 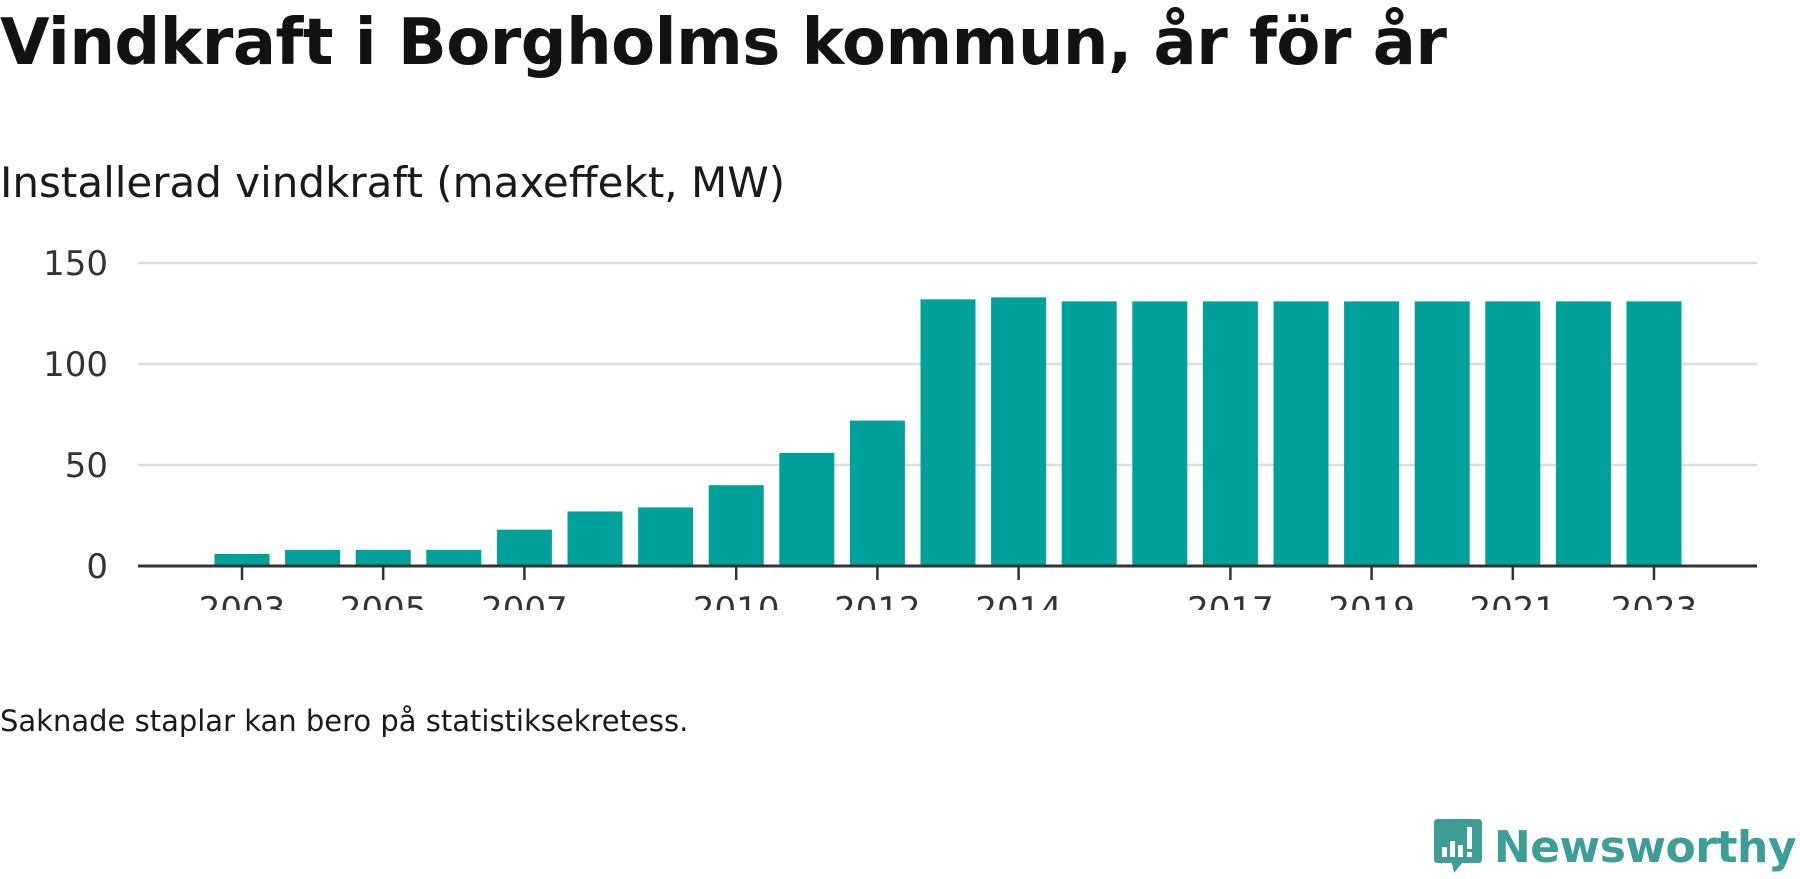 What do you see at coordinates (313, 557) in the screenshot?
I see `bar-2004` at bounding box center [313, 557].